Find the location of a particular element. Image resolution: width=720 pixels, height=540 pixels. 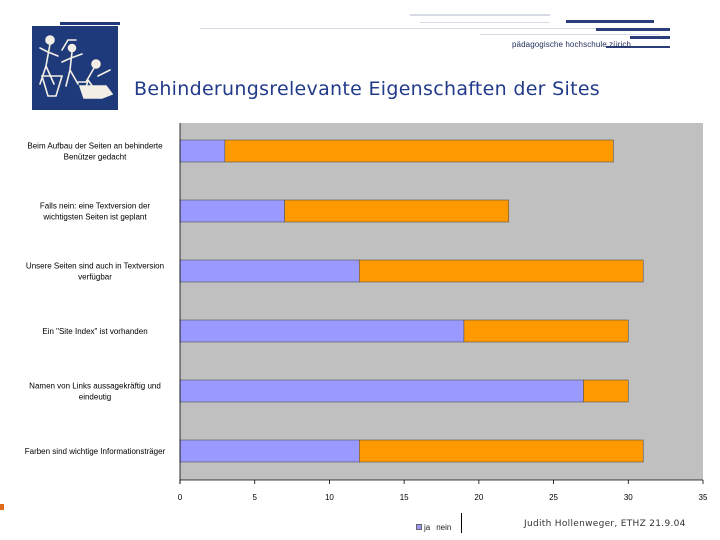

x-tick-label: 20 is located at coordinates (478, 497).